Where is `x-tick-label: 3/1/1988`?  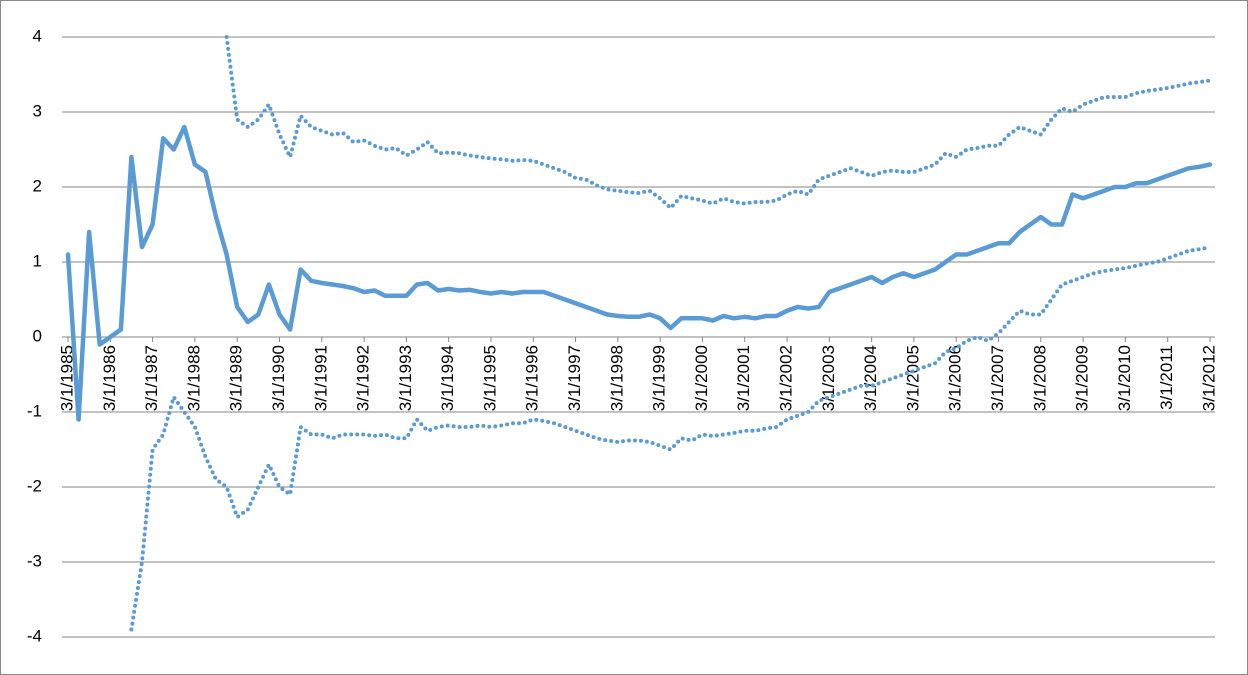
x-tick-label: 3/1/1988 is located at coordinates (193, 378).